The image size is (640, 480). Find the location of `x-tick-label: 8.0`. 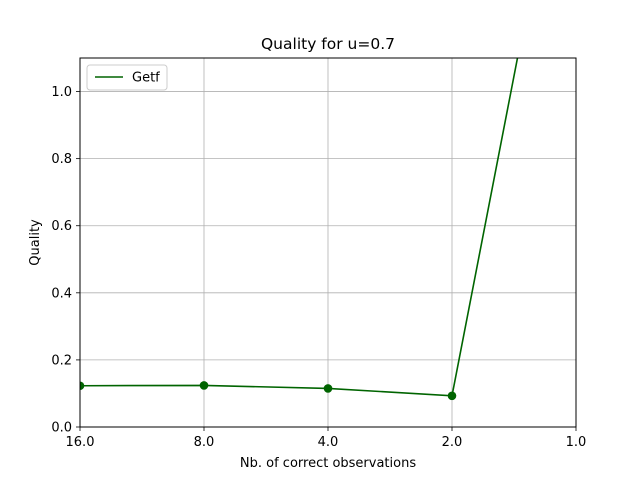

x-tick-label: 8.0 is located at coordinates (204, 442).